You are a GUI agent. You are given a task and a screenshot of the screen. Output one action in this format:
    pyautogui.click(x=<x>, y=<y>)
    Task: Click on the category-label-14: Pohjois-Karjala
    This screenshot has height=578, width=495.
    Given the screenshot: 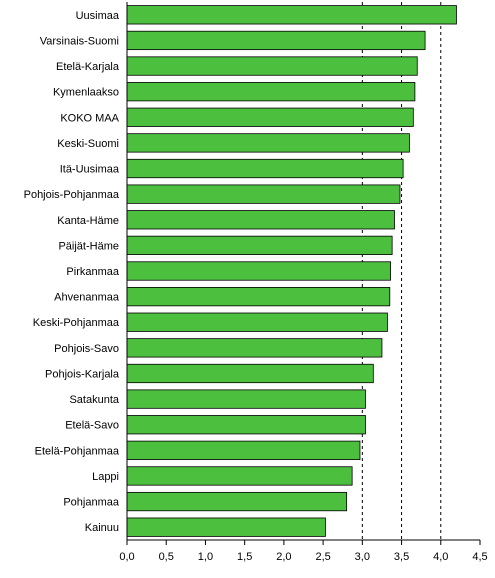 What is the action you would take?
    pyautogui.click(x=82, y=374)
    